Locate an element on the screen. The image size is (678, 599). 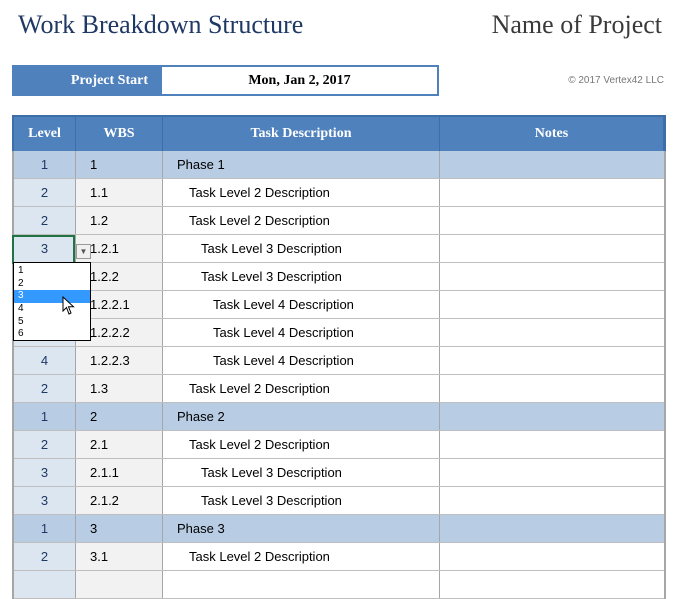
table-row: 2 3.1 Task Level 2 Description is located at coordinates (339, 557).